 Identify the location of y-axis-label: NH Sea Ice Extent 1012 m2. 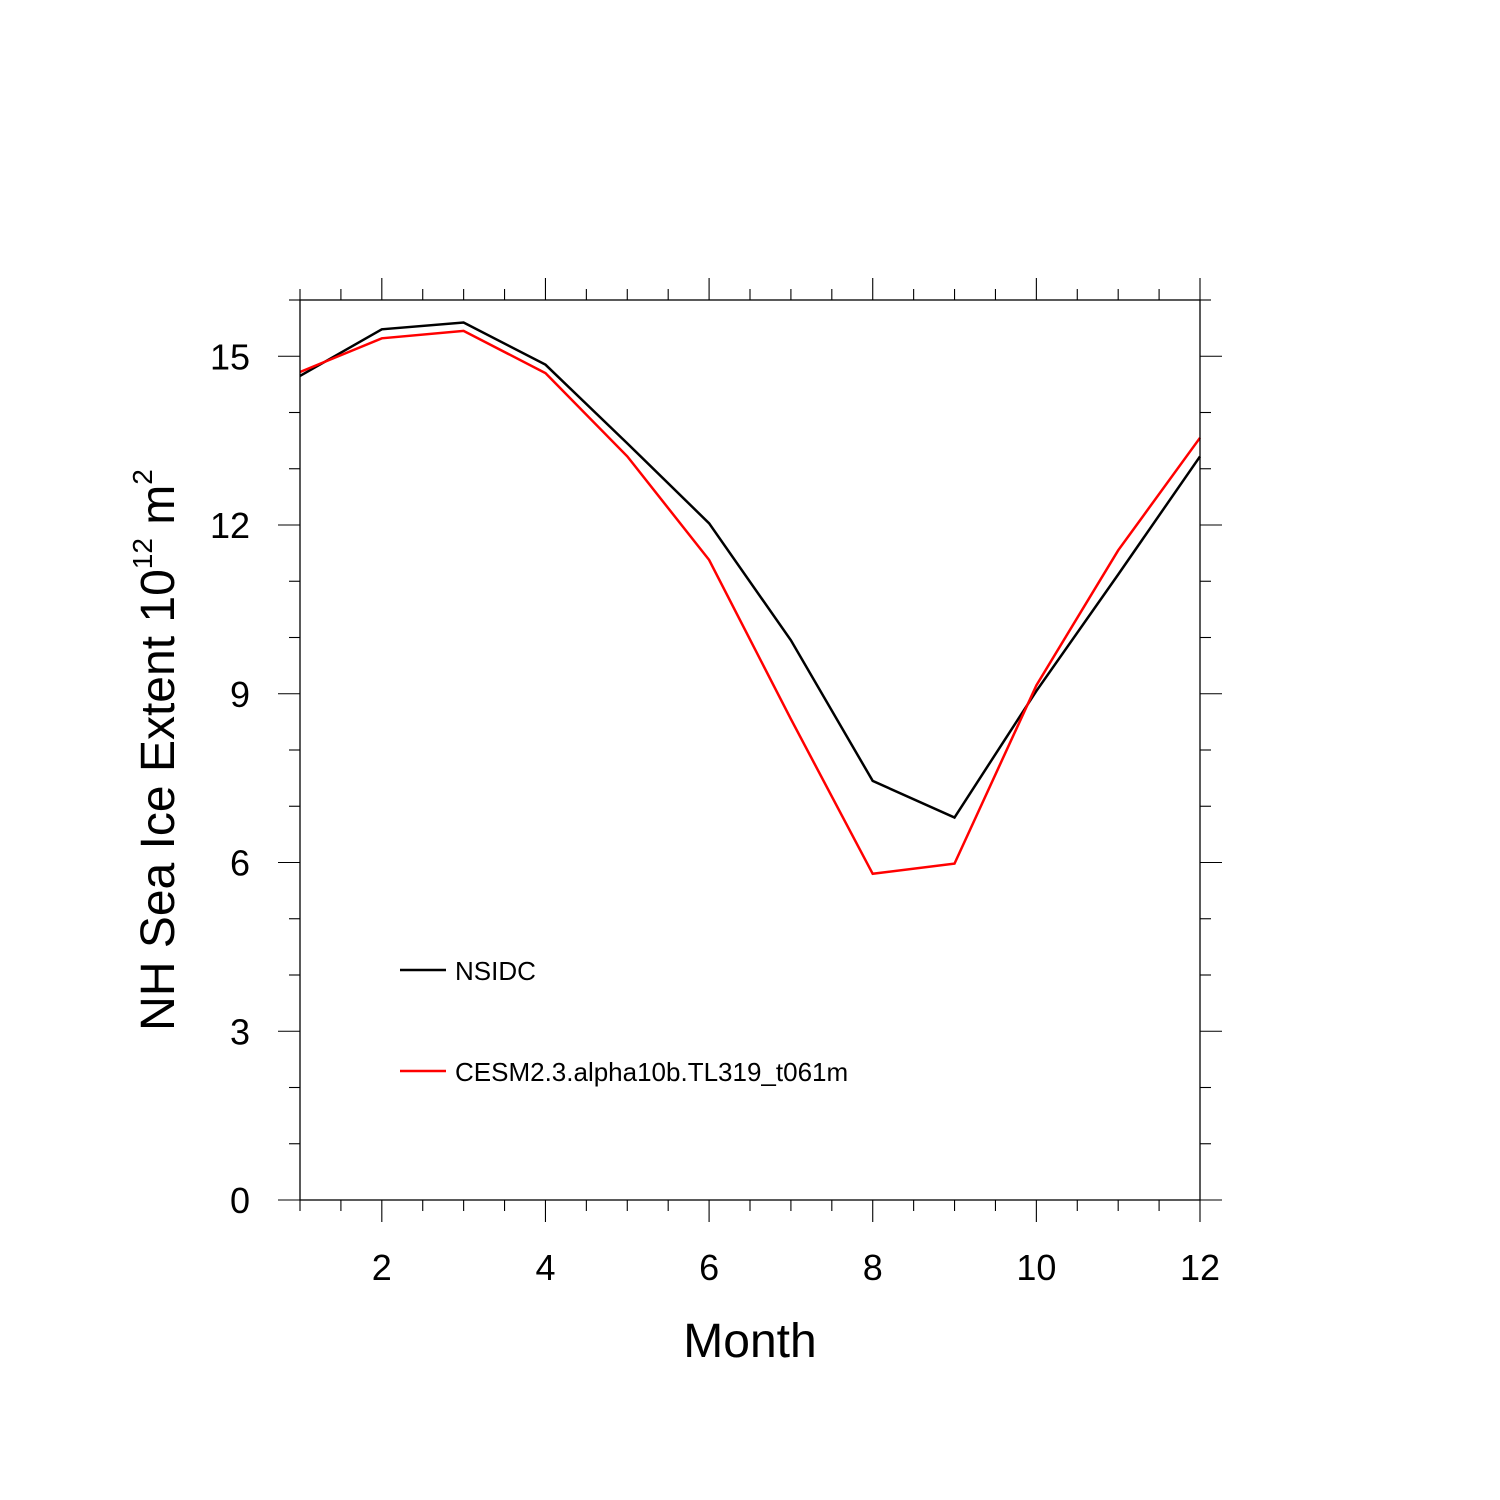
(156, 750).